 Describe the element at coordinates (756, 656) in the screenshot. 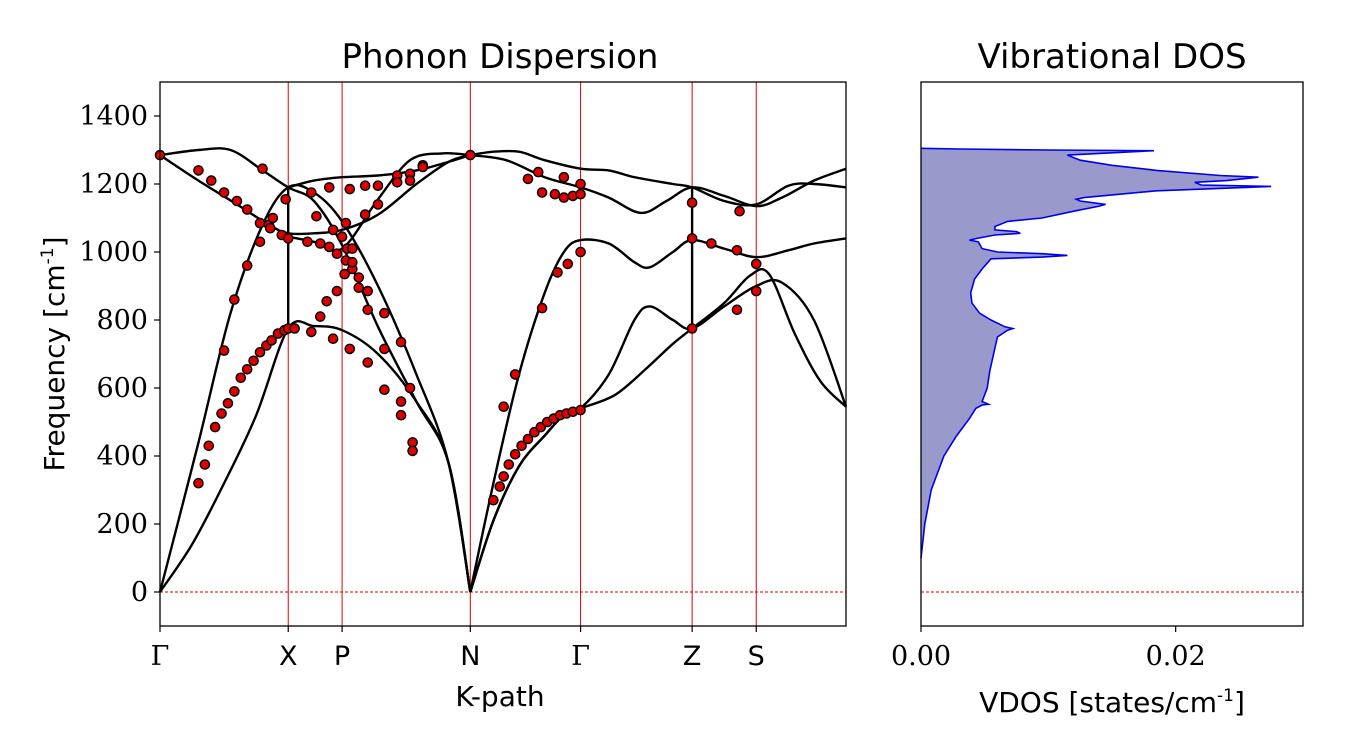

I see `x-tick-label: S` at that location.